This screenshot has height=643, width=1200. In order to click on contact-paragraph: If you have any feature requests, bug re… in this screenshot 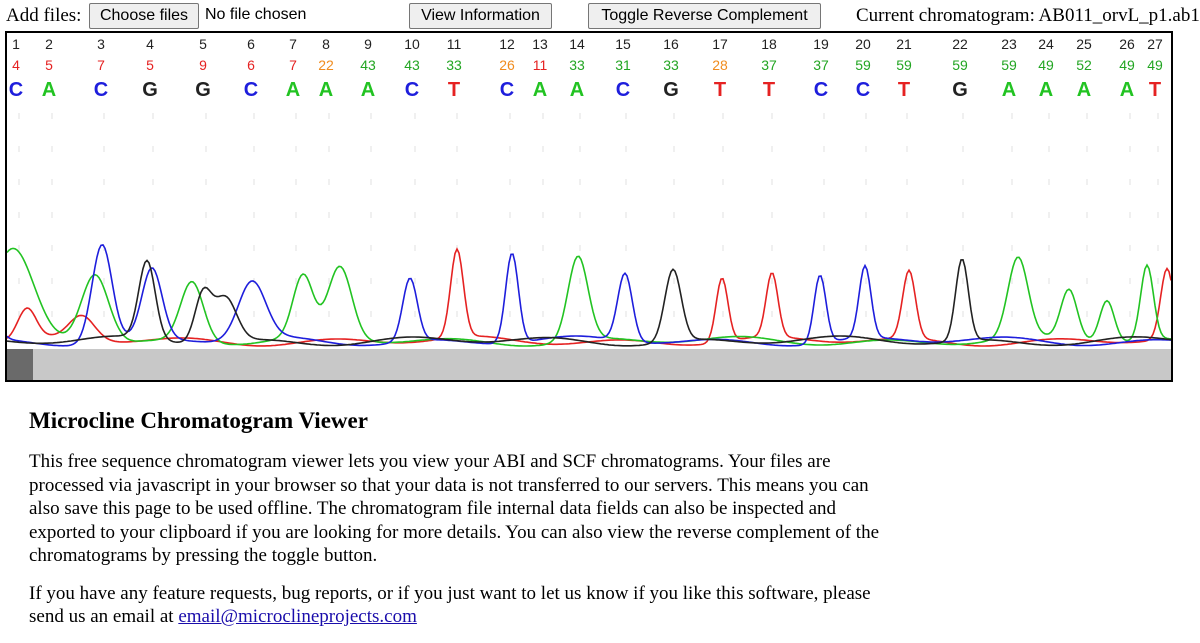, I will do `click(459, 605)`.